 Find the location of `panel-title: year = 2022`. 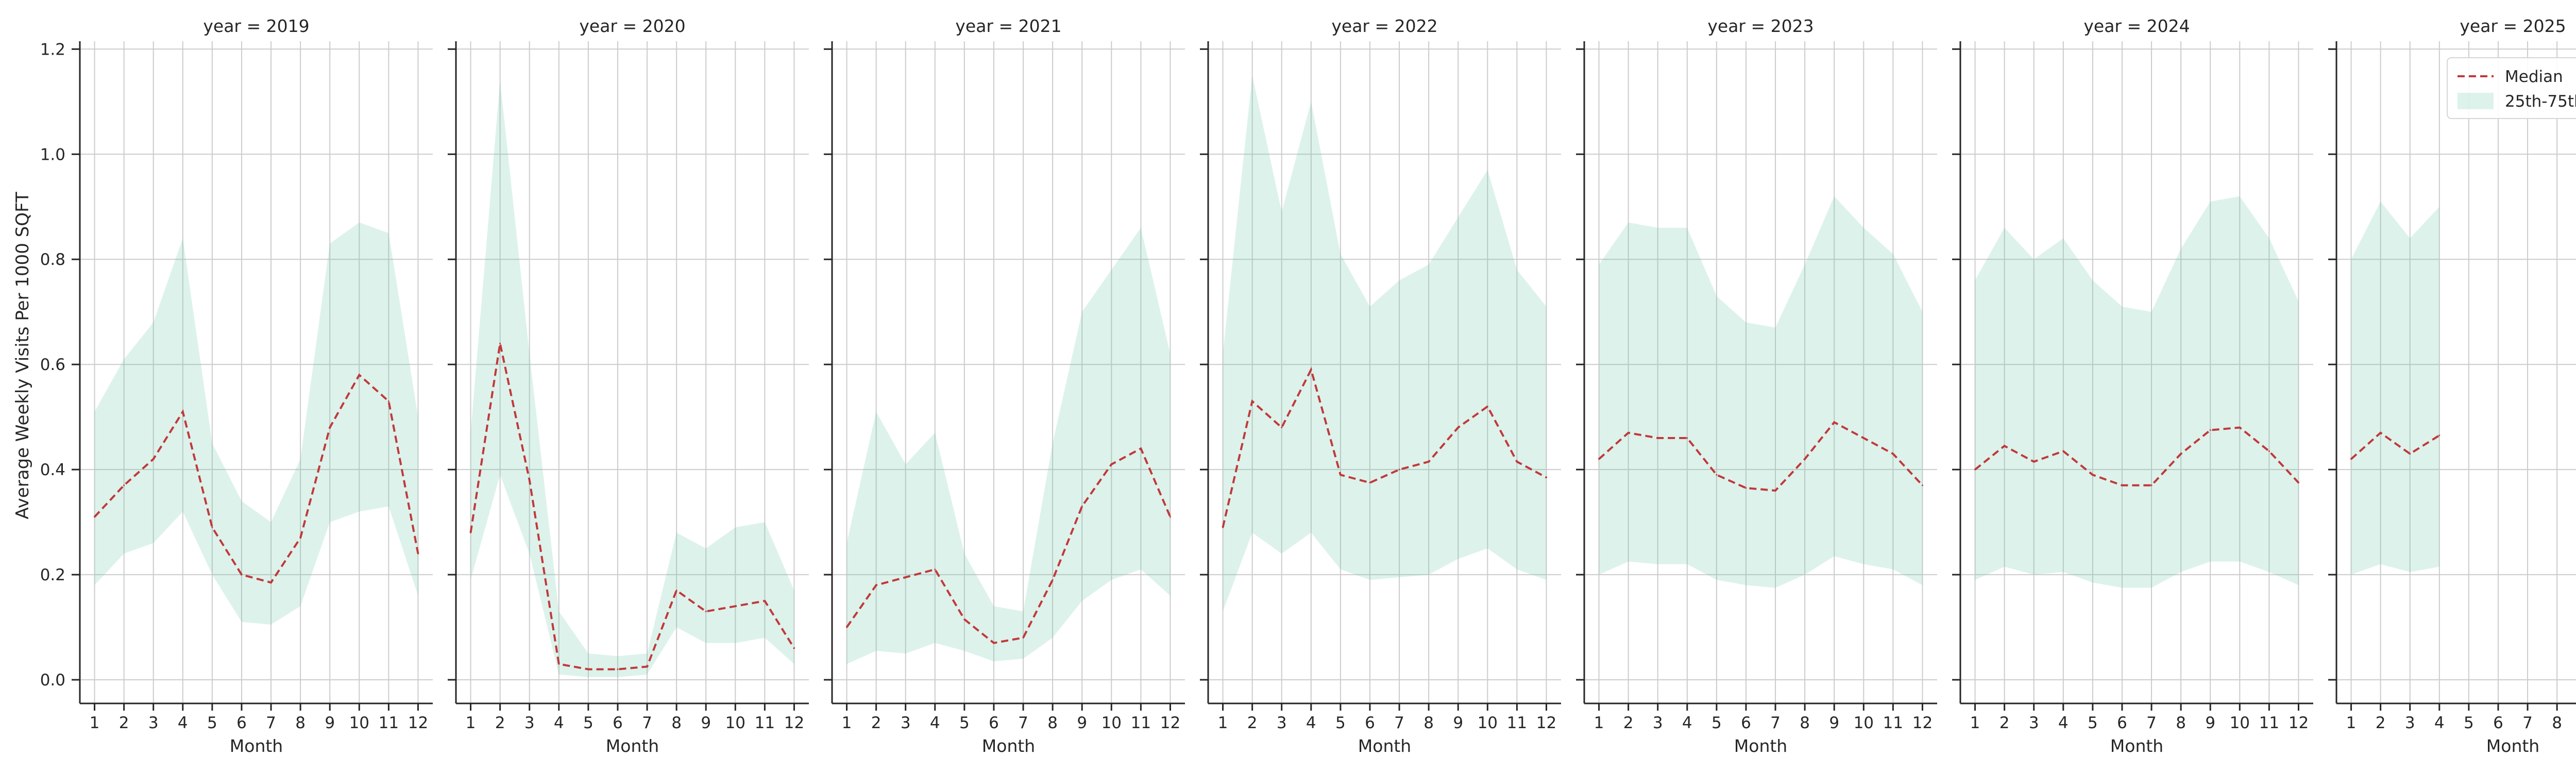

panel-title: year = 2022 is located at coordinates (1384, 26).